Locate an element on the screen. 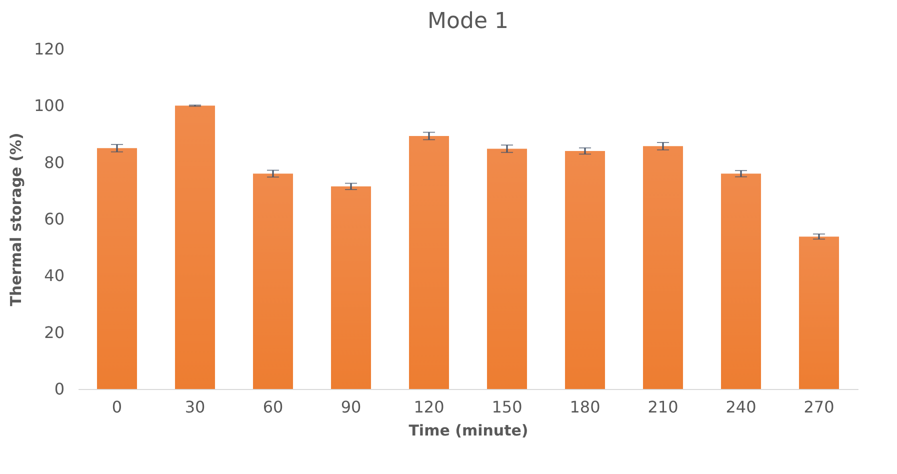 The height and width of the screenshot is (474, 897). x-tick-label: 240 is located at coordinates (741, 407).